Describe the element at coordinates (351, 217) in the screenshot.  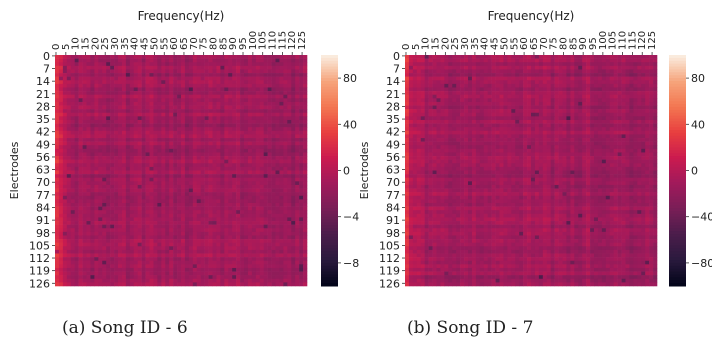
I see `colorbar-tick-label: −4` at that location.